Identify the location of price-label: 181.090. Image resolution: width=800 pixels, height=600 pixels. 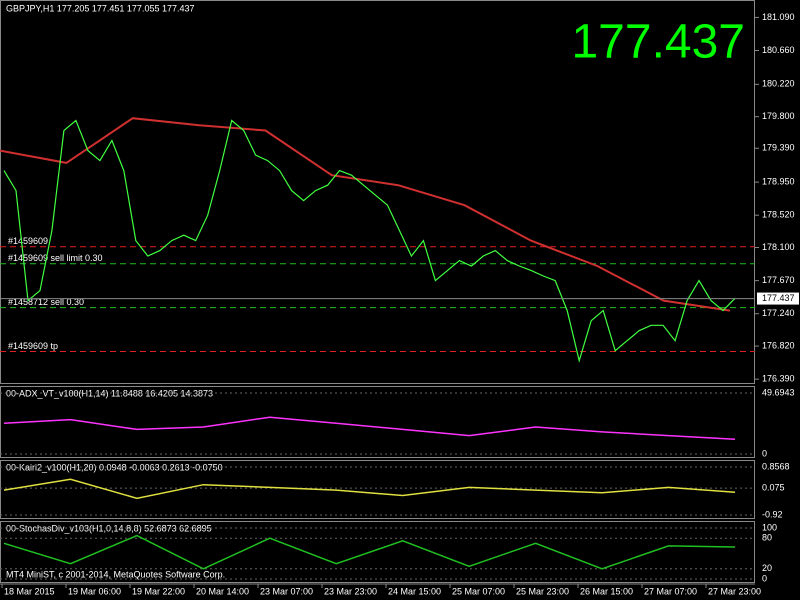
(778, 17).